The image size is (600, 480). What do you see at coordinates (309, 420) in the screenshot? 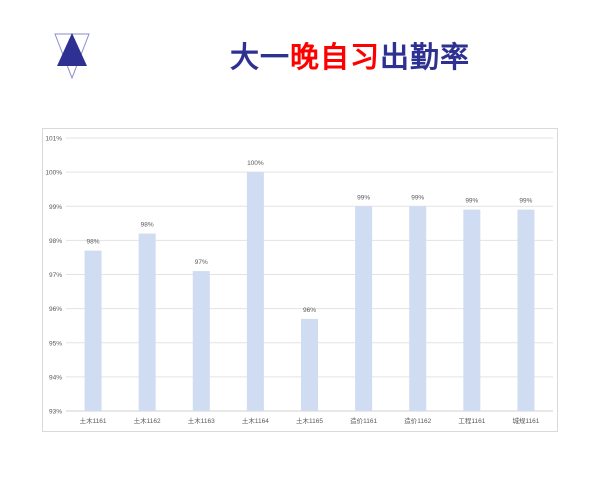
I see `x-tick-label: 土木1165` at bounding box center [309, 420].